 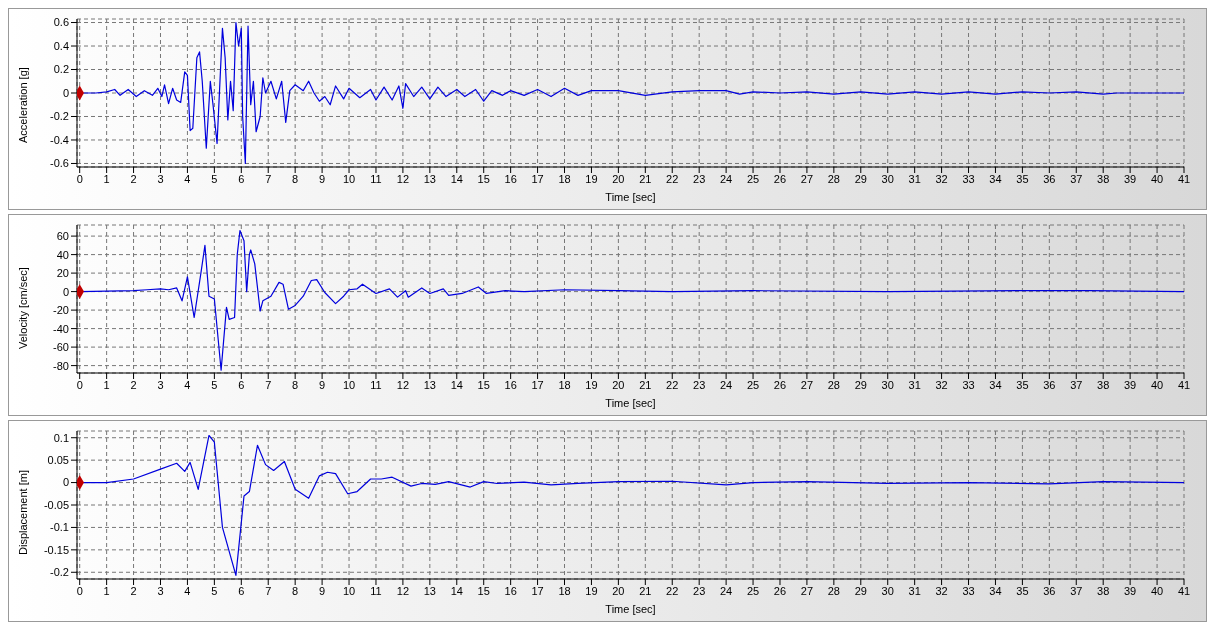 I want to click on y-tick-label: -60, so click(x=61, y=347).